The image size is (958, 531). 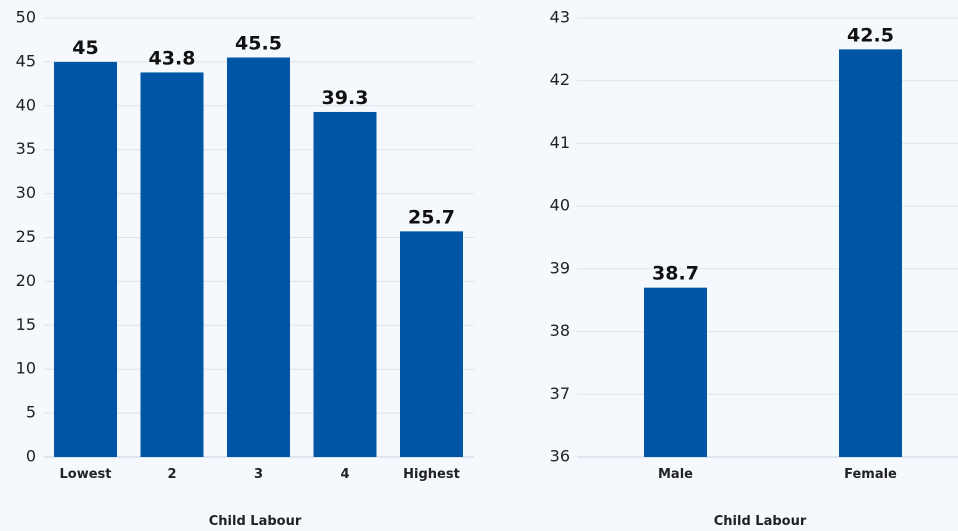 I want to click on y-tick-label: 0, so click(x=31, y=456).